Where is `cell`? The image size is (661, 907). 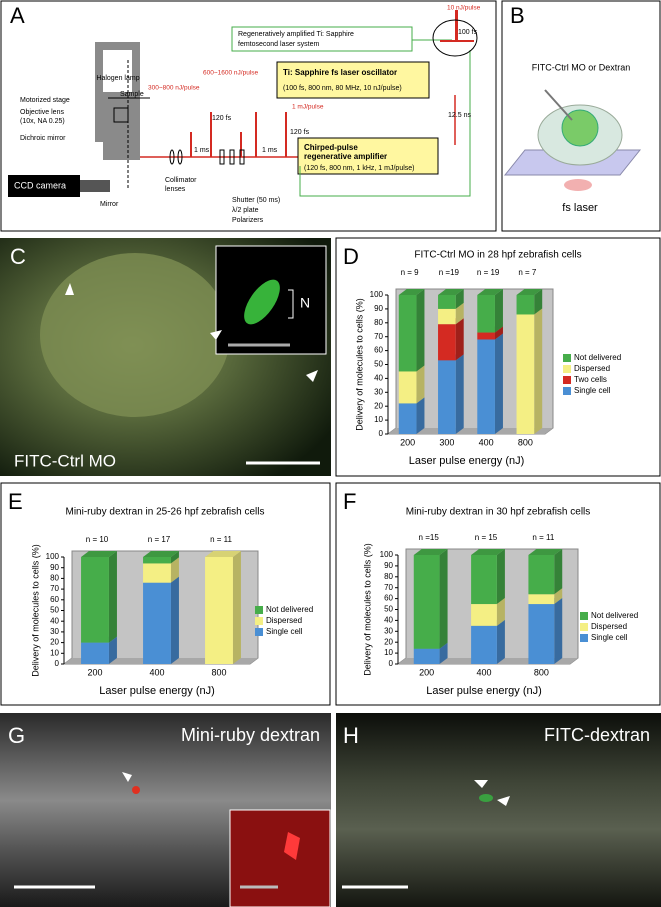
cell is located at coordinates (486, 798).